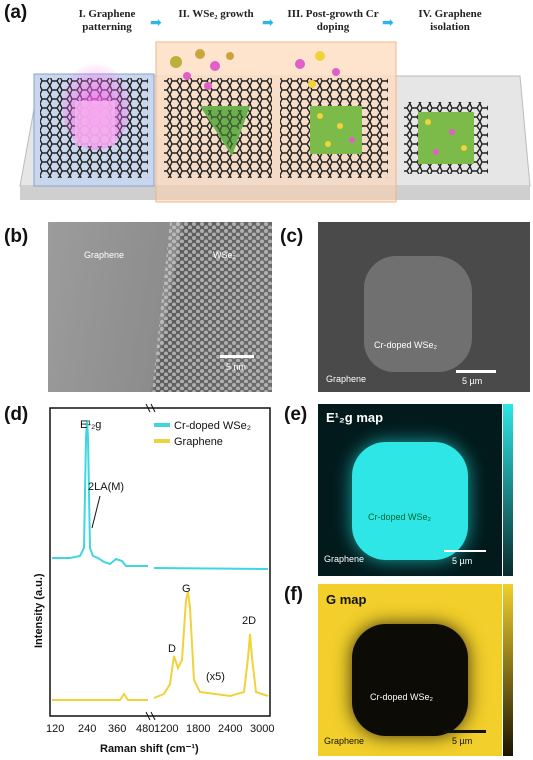 This screenshot has height=760, width=533. What do you see at coordinates (16, 414) in the screenshot?
I see `panel-label-d: (d)` at bounding box center [16, 414].